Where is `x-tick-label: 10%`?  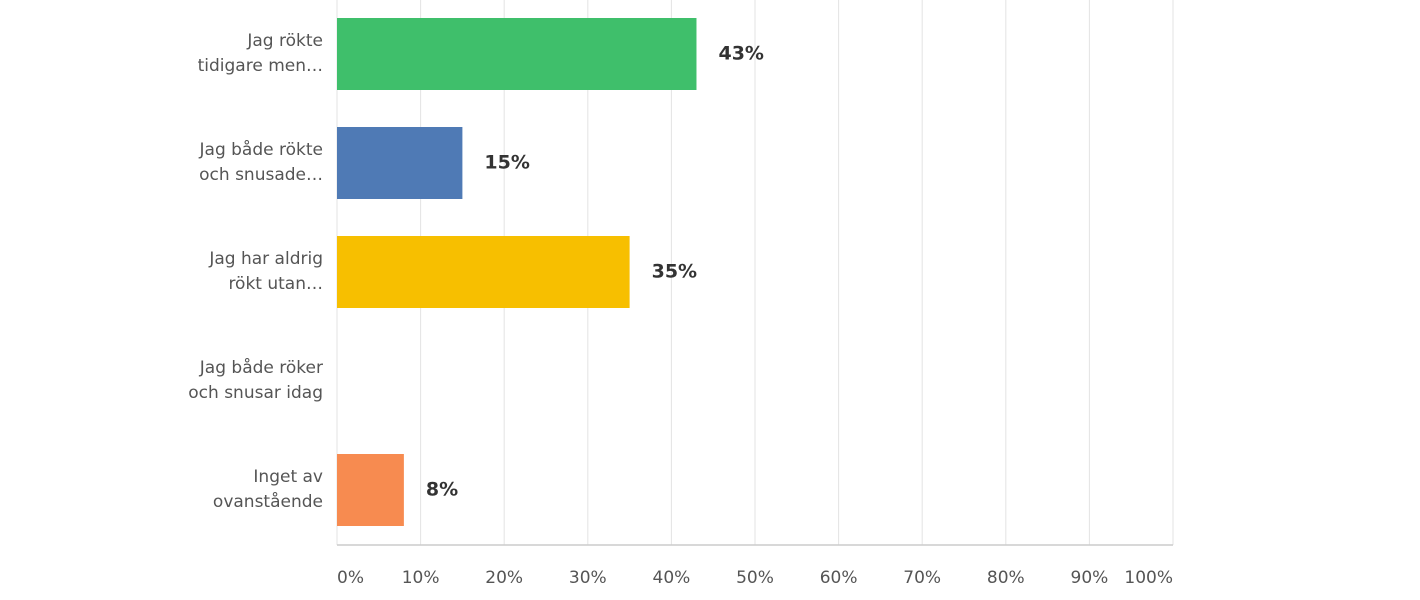
x-tick-label: 10% is located at coordinates (421, 578).